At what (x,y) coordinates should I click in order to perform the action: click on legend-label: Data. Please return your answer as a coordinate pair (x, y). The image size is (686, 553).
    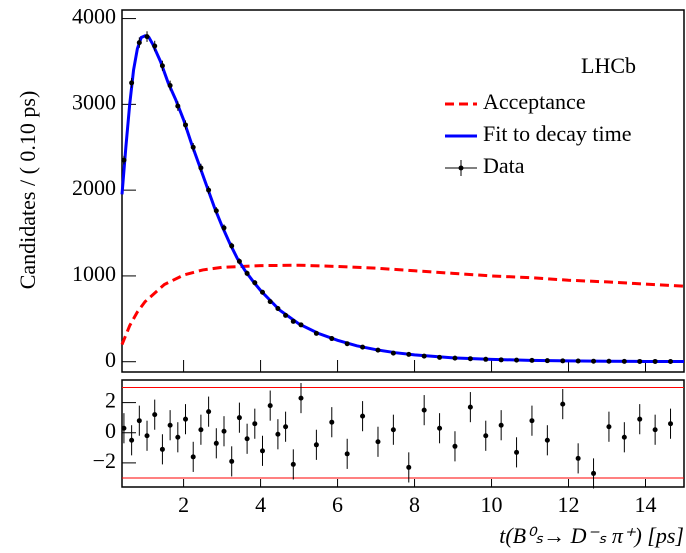
    Looking at the image, I should click on (504, 165).